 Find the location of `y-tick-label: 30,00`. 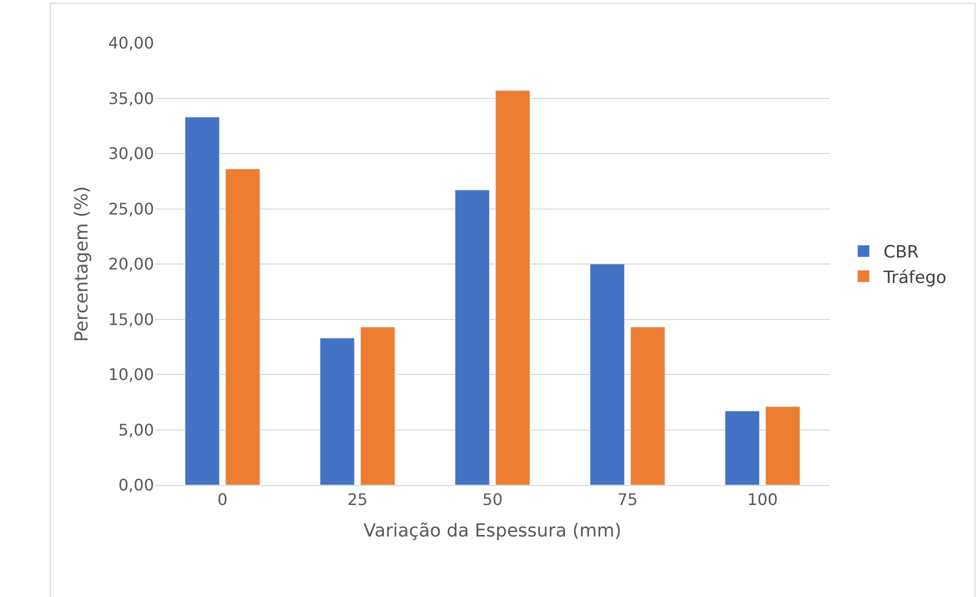

y-tick-label: 30,00 is located at coordinates (131, 154).